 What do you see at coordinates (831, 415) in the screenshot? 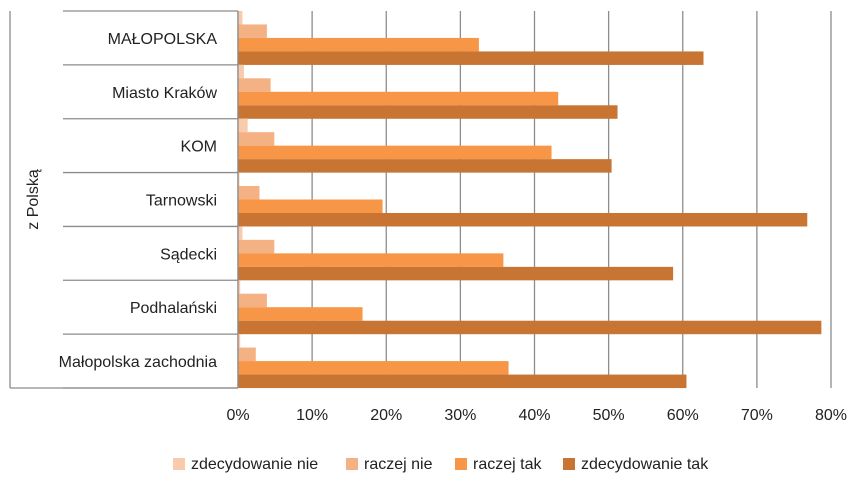
I see `x-tick-label: 80%` at bounding box center [831, 415].